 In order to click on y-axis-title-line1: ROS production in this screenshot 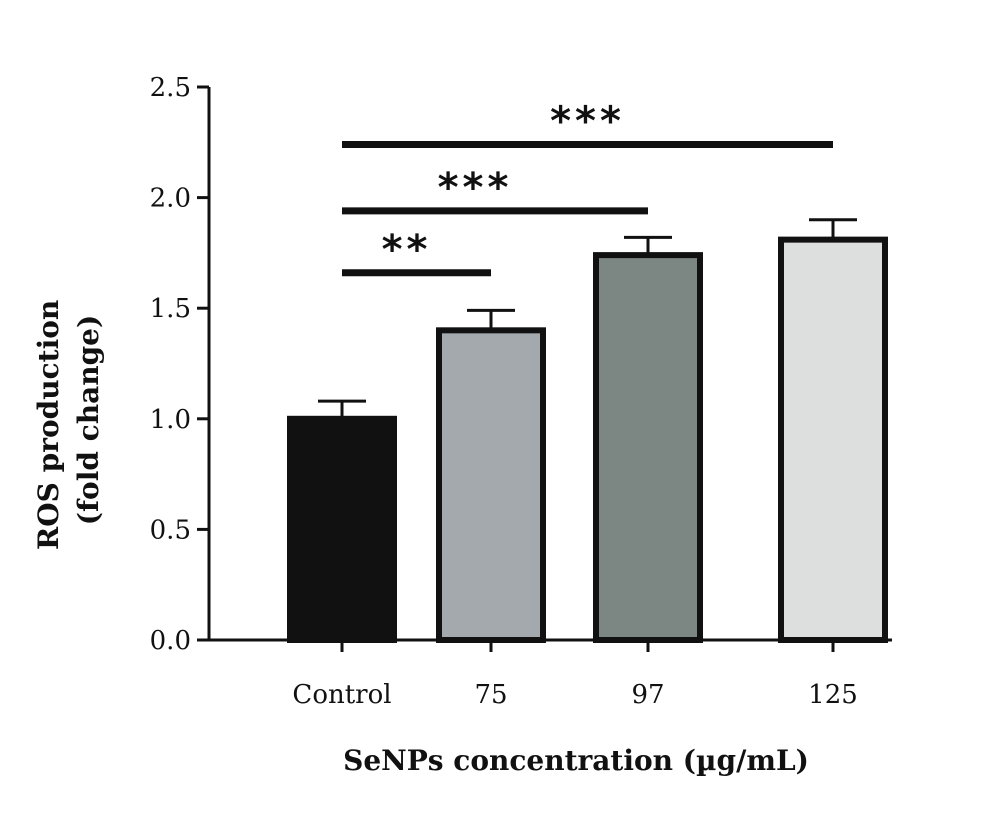, I will do `click(48, 425)`.